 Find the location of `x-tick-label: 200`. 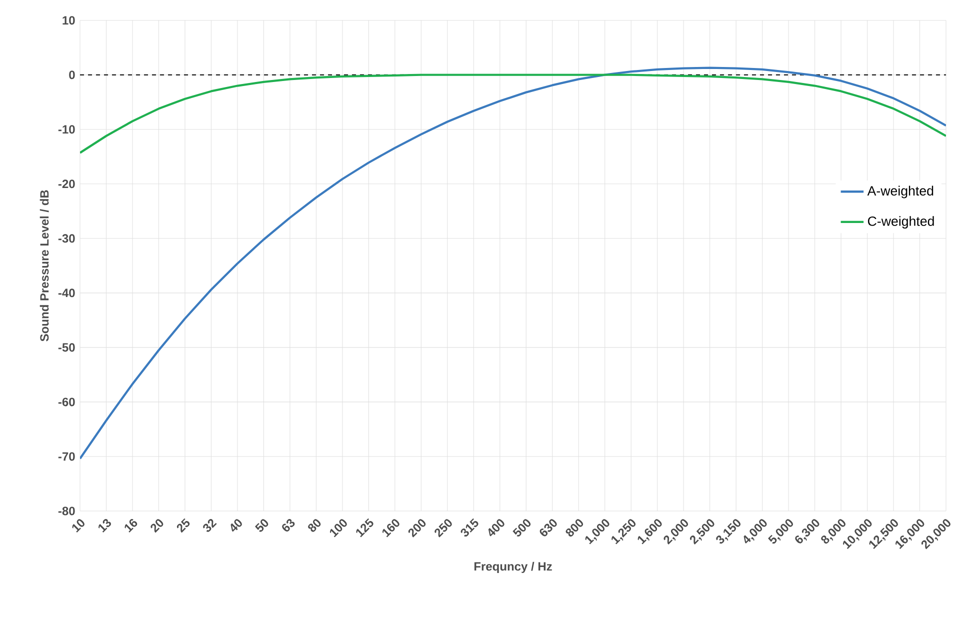

x-tick-label: 200 is located at coordinates (417, 528).